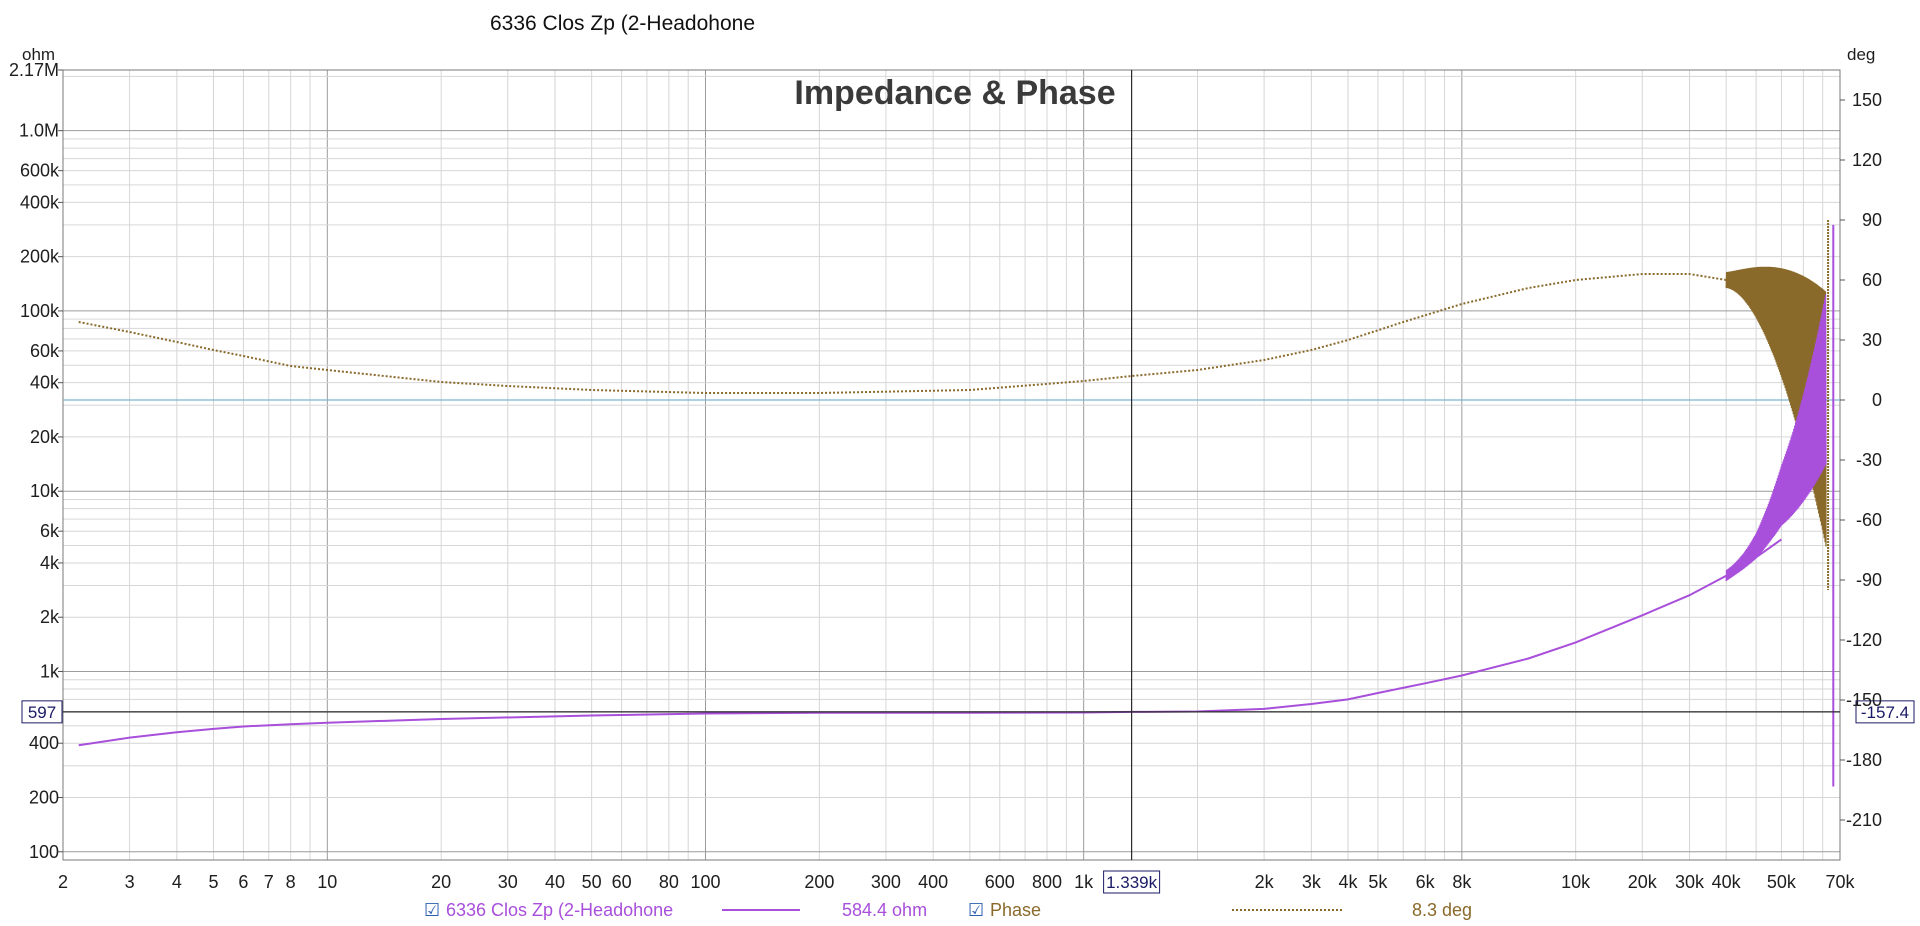 Image resolution: width=1920 pixels, height=926 pixels. I want to click on right-tick-label: -150, so click(1864, 700).